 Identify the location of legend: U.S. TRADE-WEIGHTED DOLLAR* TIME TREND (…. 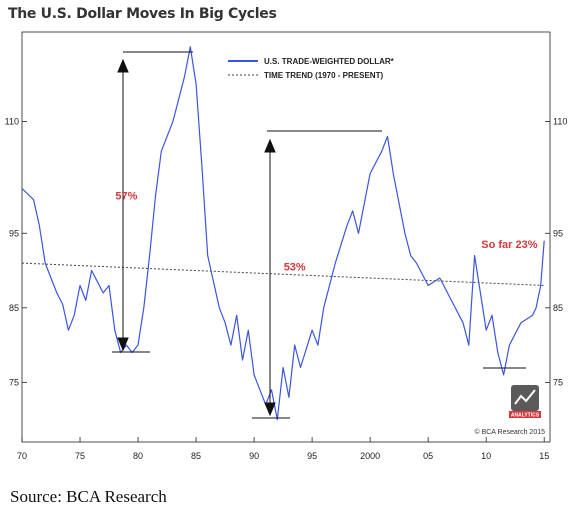
(311, 68).